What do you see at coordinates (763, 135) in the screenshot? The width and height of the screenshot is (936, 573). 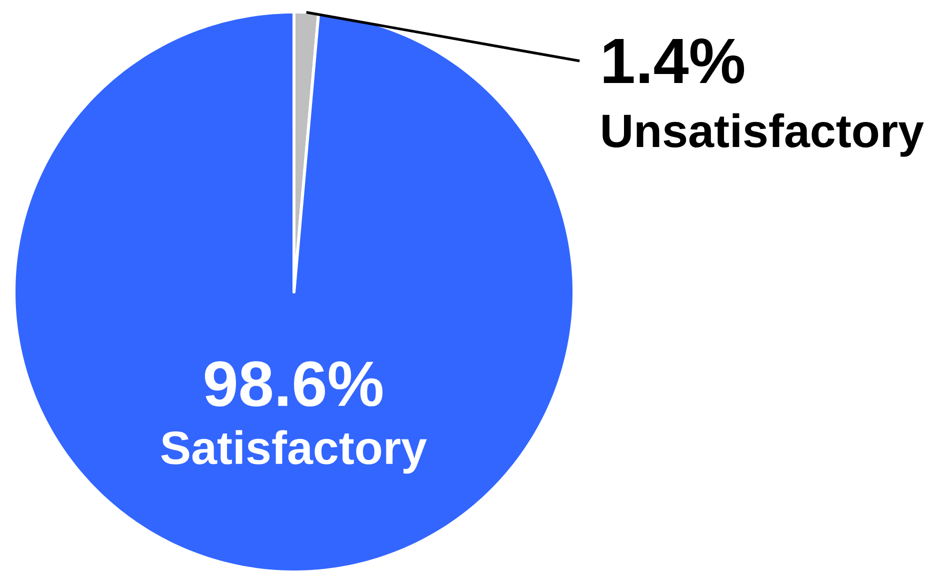 I see `slice-label: Unsatisfactory` at bounding box center [763, 135].